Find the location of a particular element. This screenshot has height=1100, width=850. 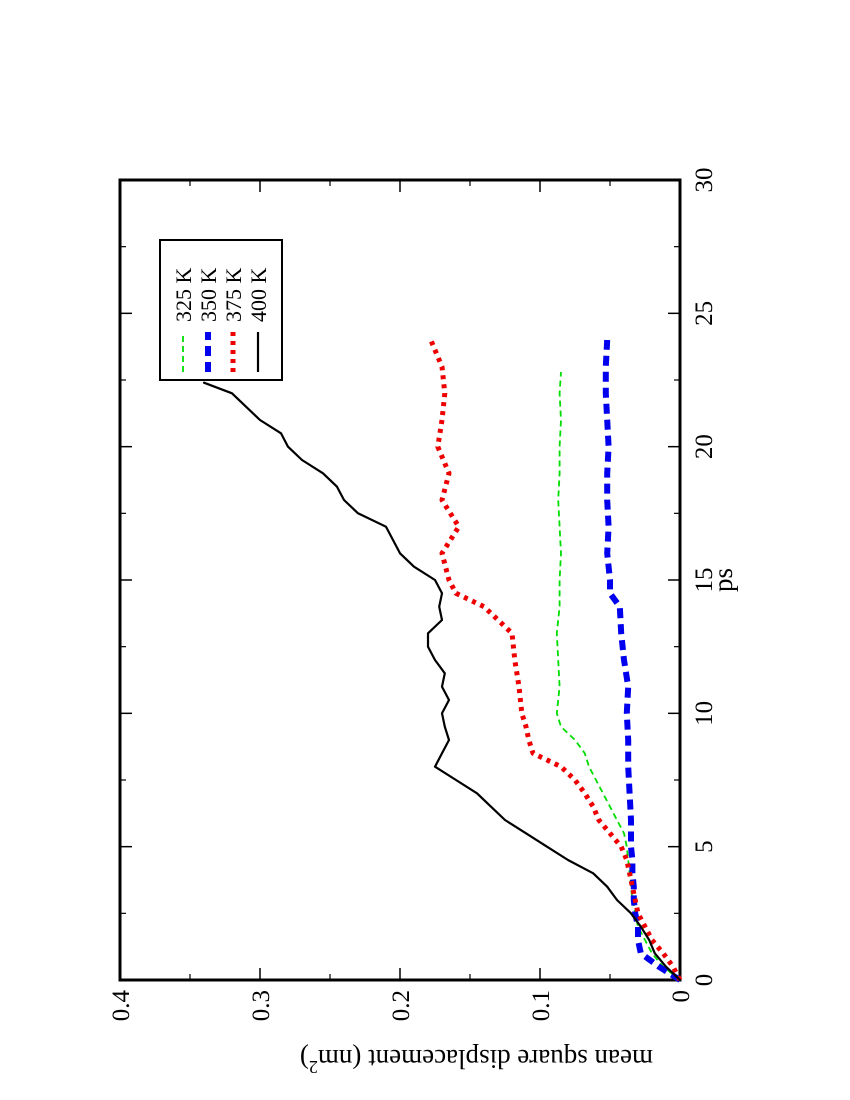

x-tick-label: 20 is located at coordinates (704, 446).